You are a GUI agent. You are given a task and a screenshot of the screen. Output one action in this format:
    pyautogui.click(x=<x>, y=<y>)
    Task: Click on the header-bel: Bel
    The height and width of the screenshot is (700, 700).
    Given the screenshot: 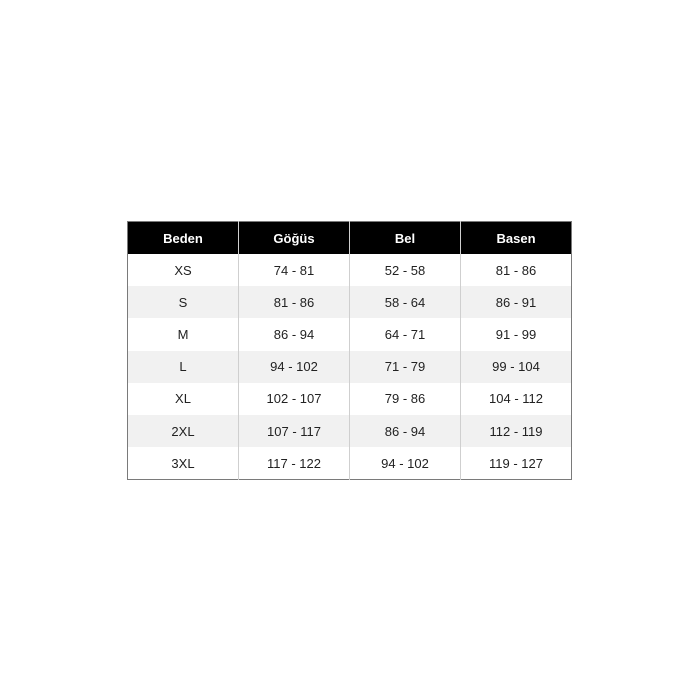 What is the action you would take?
    pyautogui.click(x=405, y=237)
    